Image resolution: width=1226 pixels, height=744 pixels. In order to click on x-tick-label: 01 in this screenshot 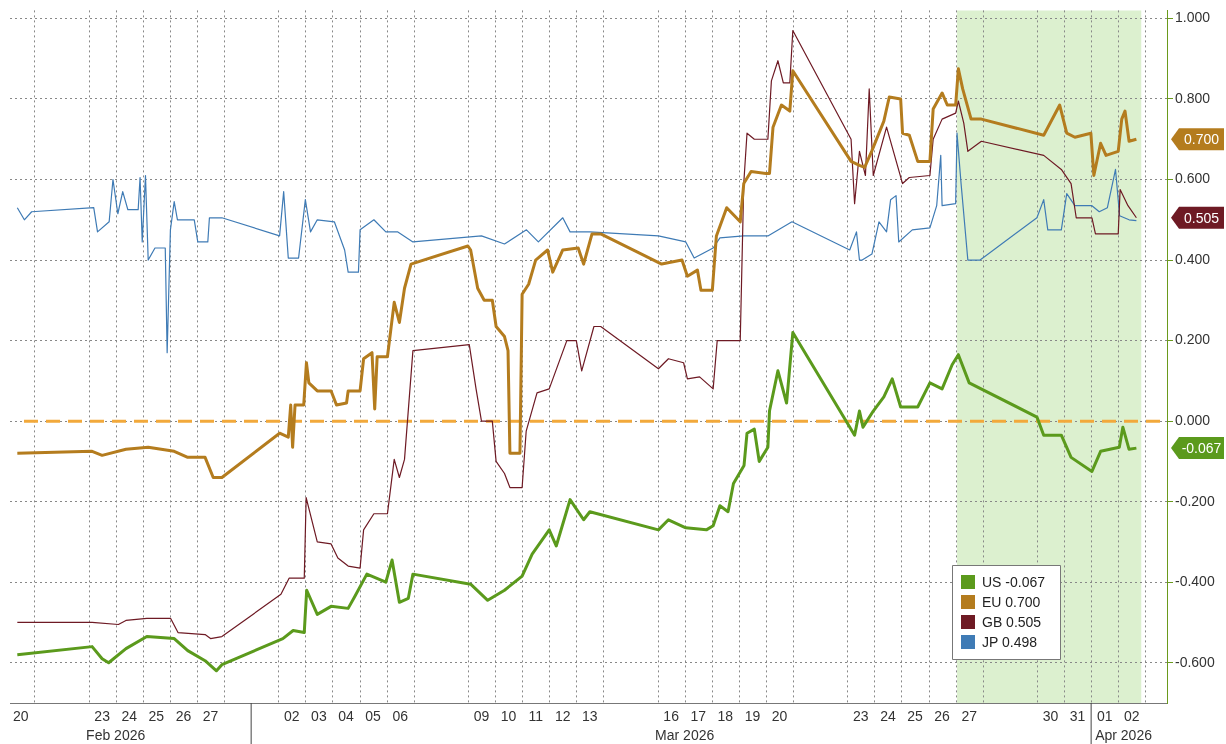, I will do `click(1104, 716)`.